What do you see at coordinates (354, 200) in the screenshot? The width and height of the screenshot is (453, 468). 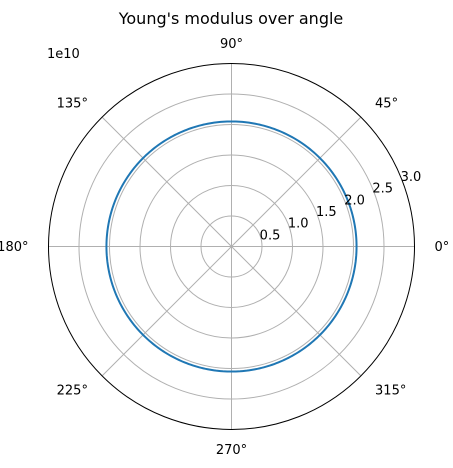 I see `r-tick-label-3: 2.0` at bounding box center [354, 200].